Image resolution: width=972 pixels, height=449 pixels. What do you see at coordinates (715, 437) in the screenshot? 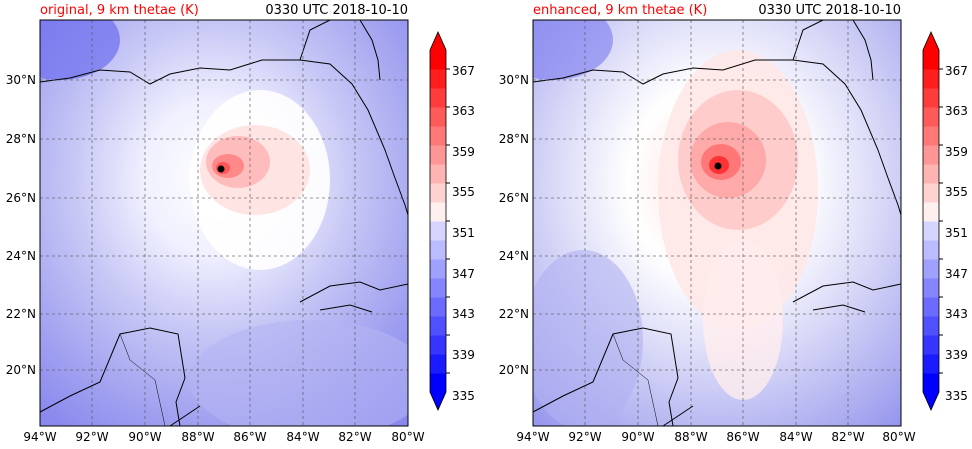
I see `x-tick-labels: 94°W 92°W 90°W 88°W 86°W 84°W 82°W 80°W` at bounding box center [715, 437].